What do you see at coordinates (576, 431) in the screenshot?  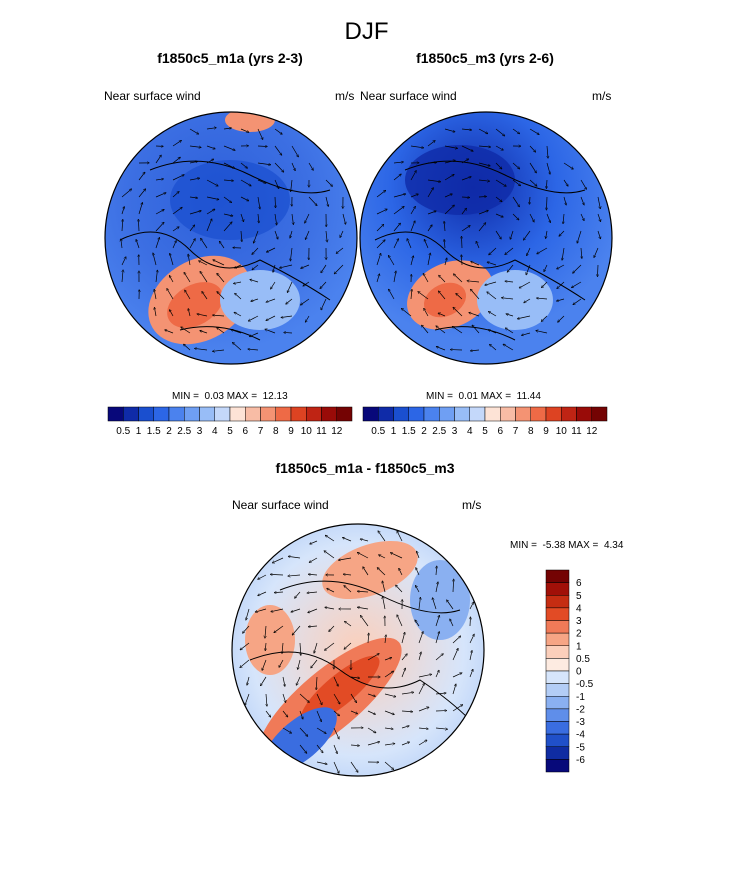 I see `colorbar-tick-label: 11` at bounding box center [576, 431].